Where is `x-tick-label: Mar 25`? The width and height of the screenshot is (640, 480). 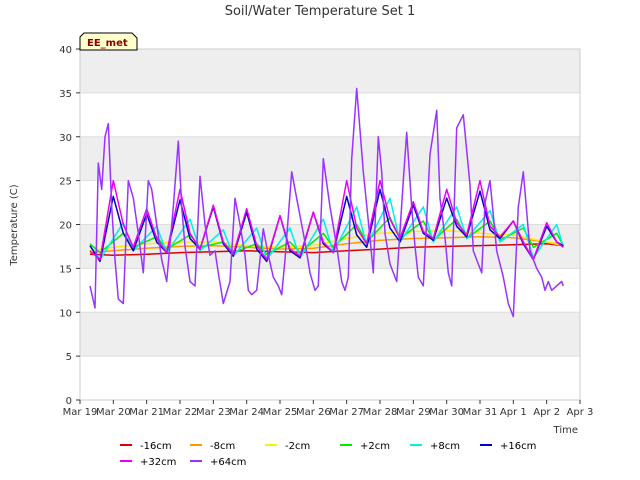 x-tick-label: Mar 25 is located at coordinates (280, 412).